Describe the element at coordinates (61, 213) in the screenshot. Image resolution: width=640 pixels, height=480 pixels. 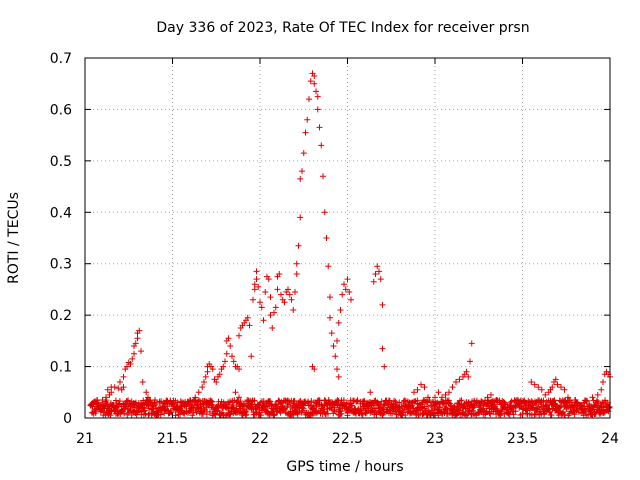
I see `y-tick-label: 0.4` at that location.